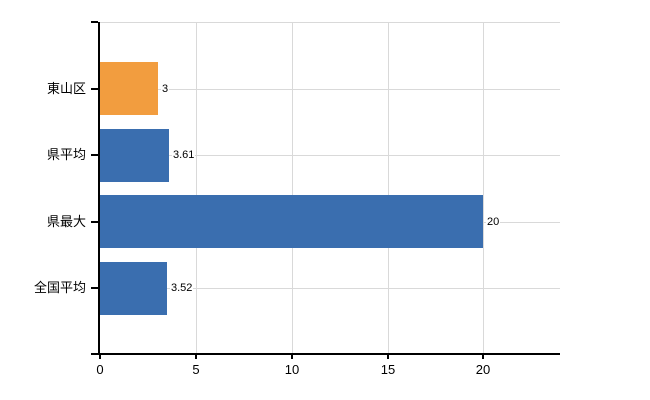  I want to click on y-axis-line, so click(99, 188).